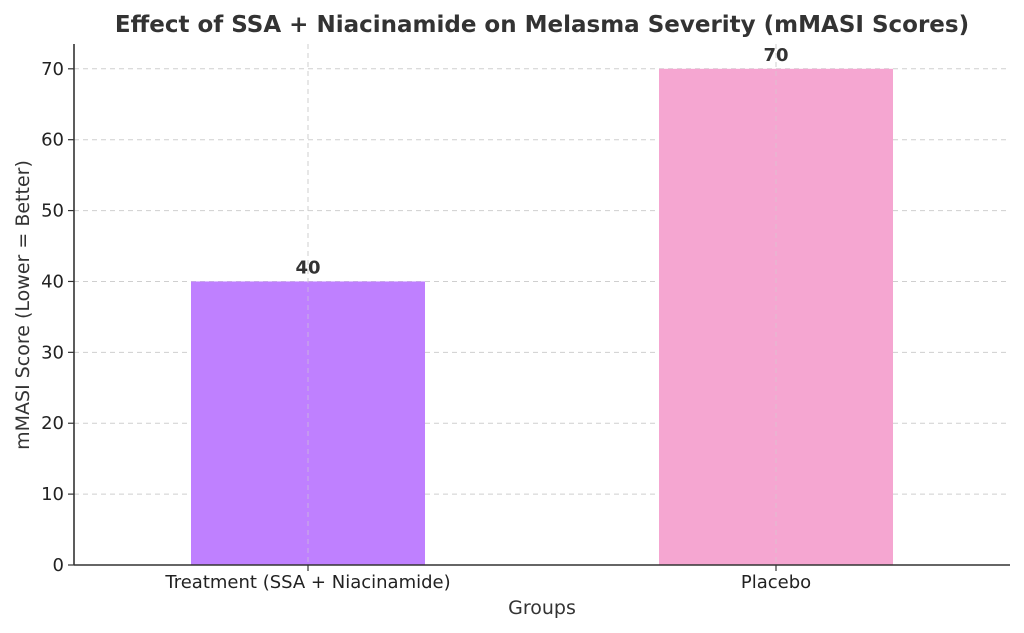  Describe the element at coordinates (52, 494) in the screenshot. I see `y-tick-label: 10` at that location.